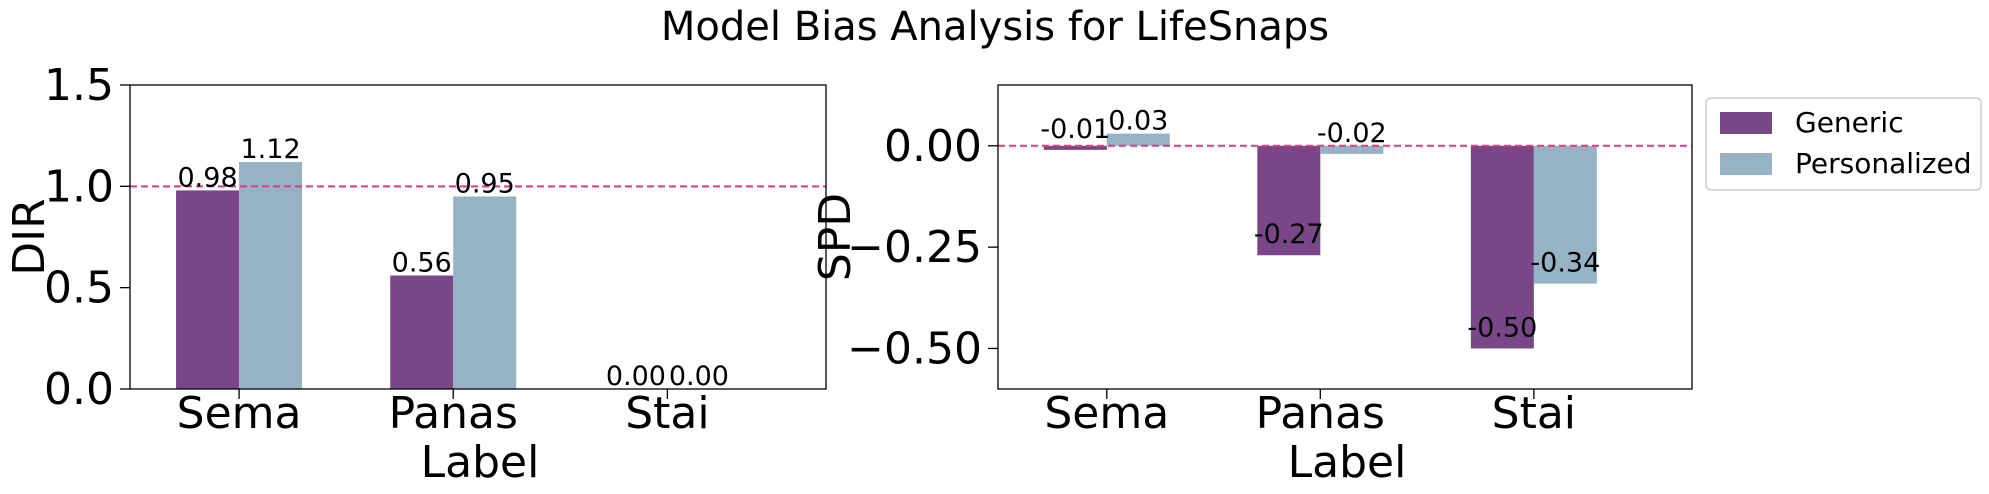 This screenshot has width=1989, height=494. I want to click on y-axis-label: SPD, so click(835, 237).